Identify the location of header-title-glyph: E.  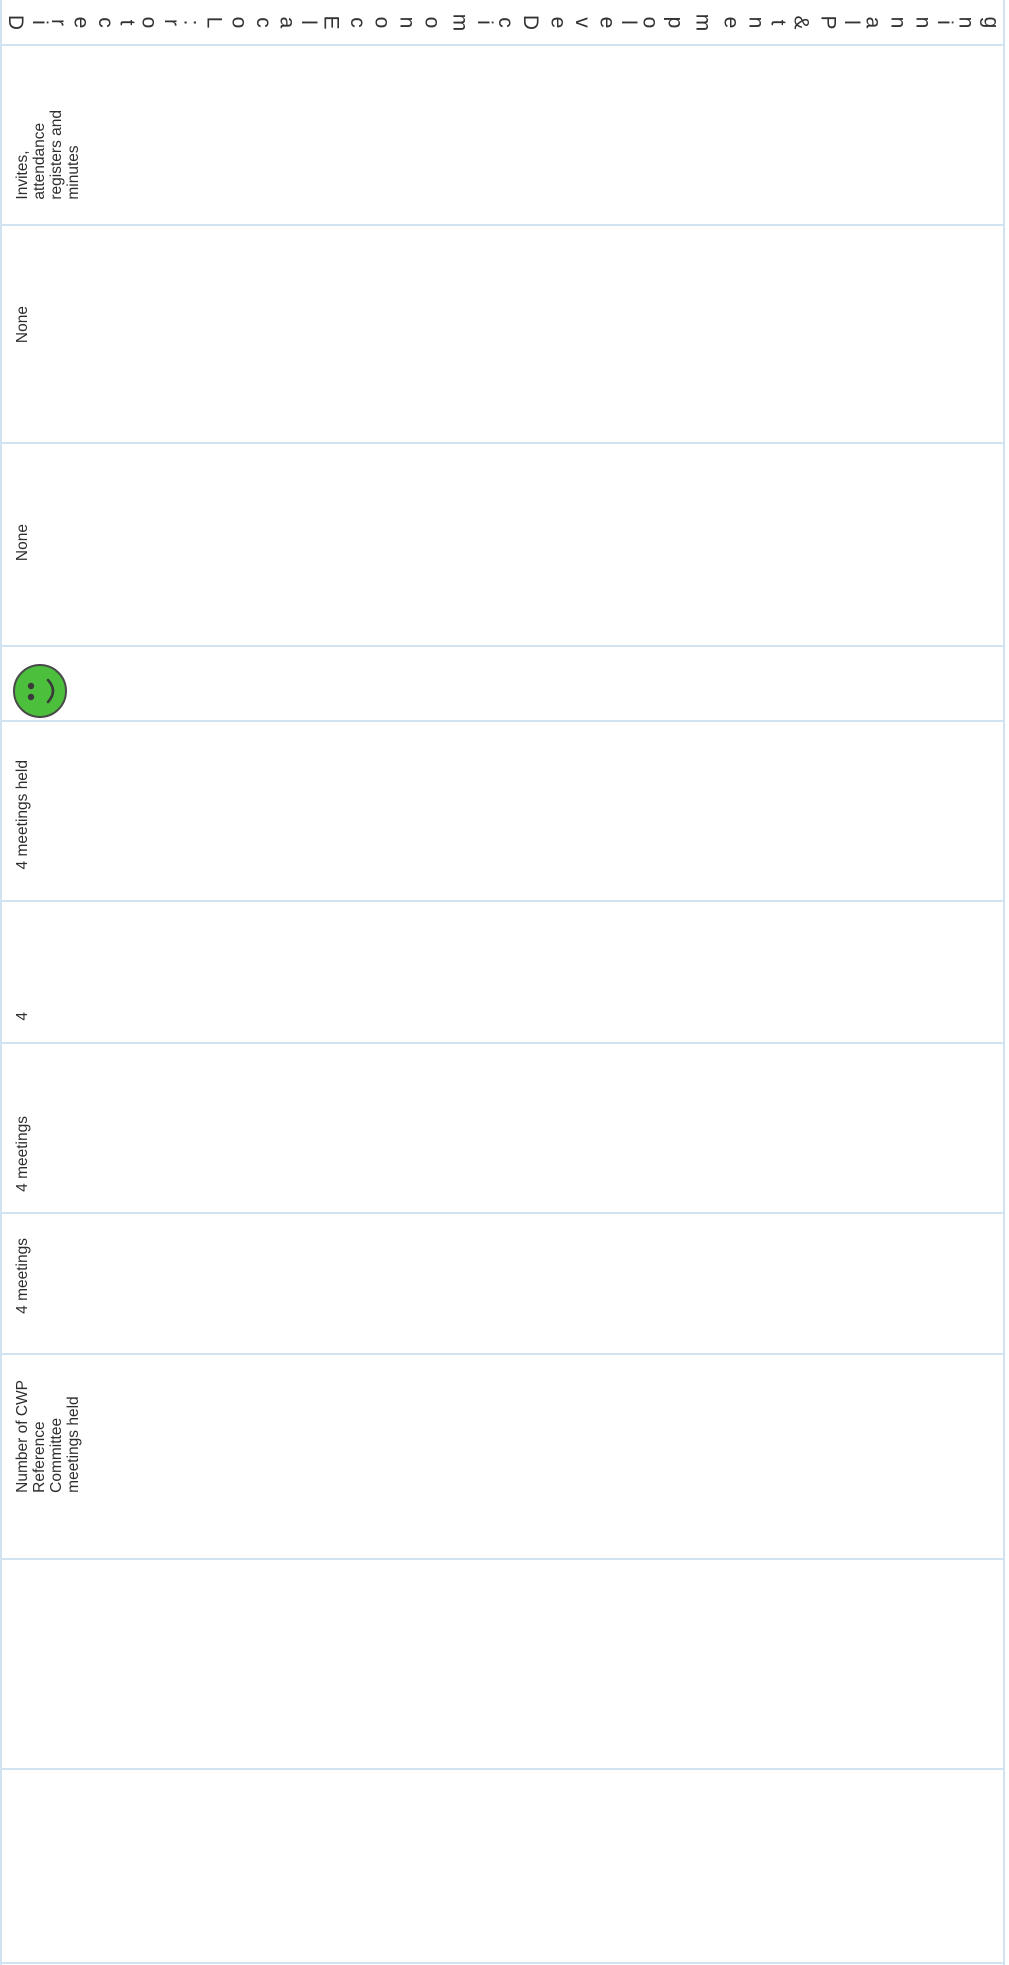
(331, 22).